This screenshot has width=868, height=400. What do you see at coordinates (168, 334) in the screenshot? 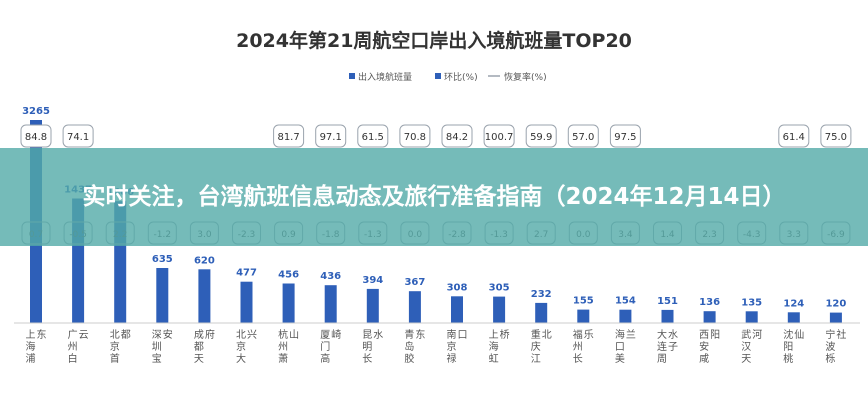
I see `category-label: 安` at bounding box center [168, 334].